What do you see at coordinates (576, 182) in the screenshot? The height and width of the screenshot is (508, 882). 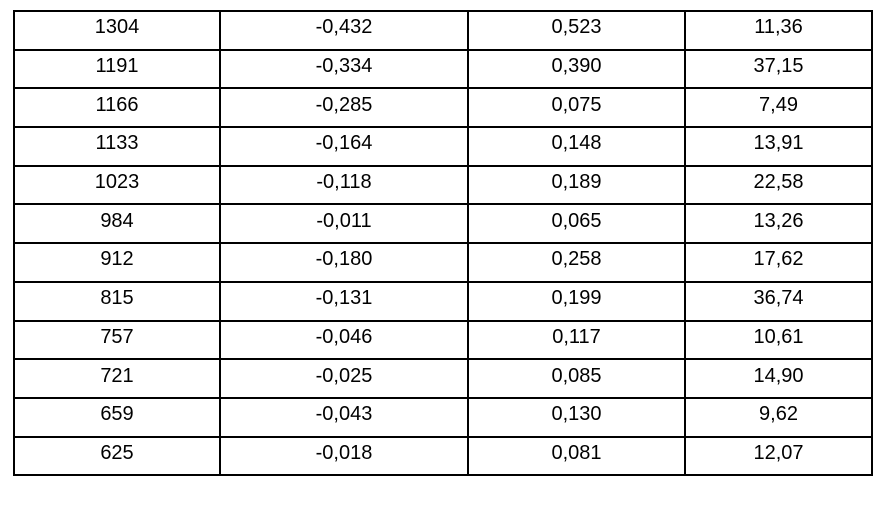 I see `cell-value: 0,189` at bounding box center [576, 182].